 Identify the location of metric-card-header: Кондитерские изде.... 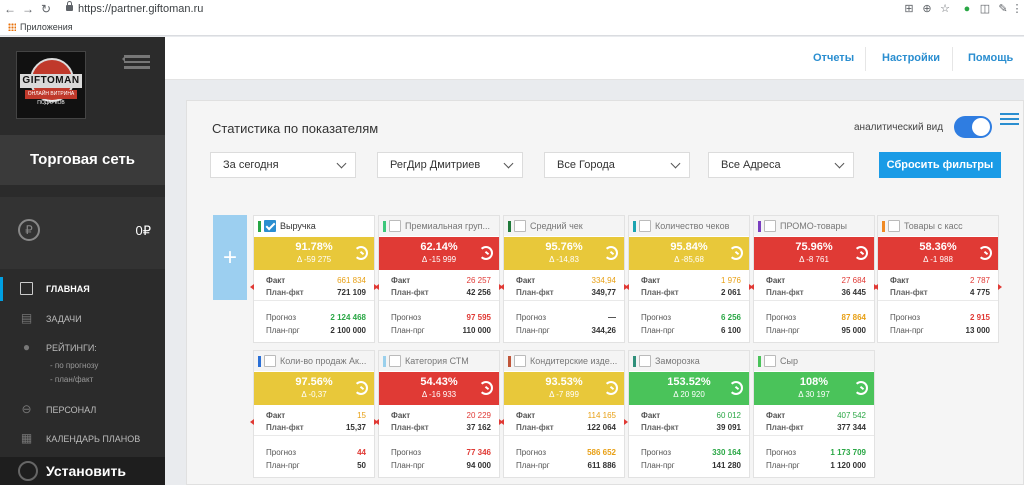
(564, 361).